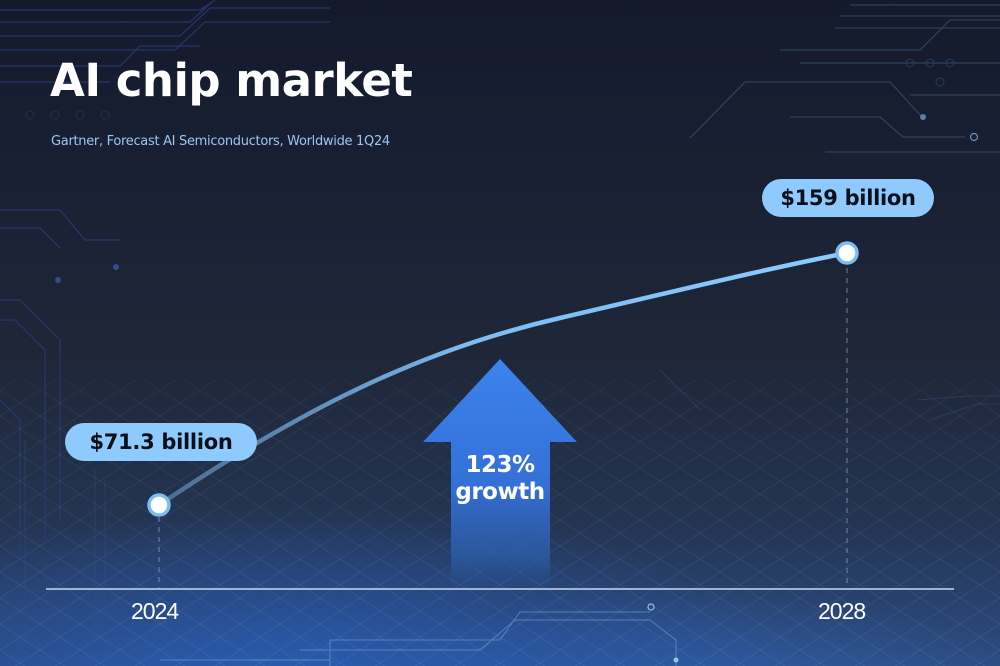 This screenshot has width=1000, height=666. Describe the element at coordinates (848, 198) in the screenshot. I see `value-label-2028: $159 billion` at that location.